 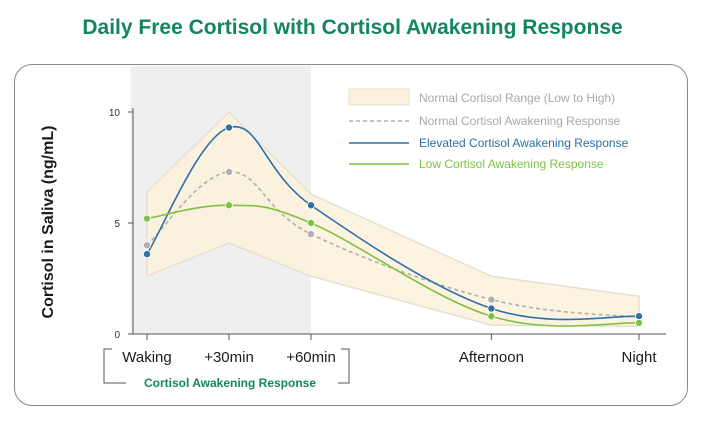 I want to click on car-label: Cortisol Awakening Response, so click(x=230, y=383).